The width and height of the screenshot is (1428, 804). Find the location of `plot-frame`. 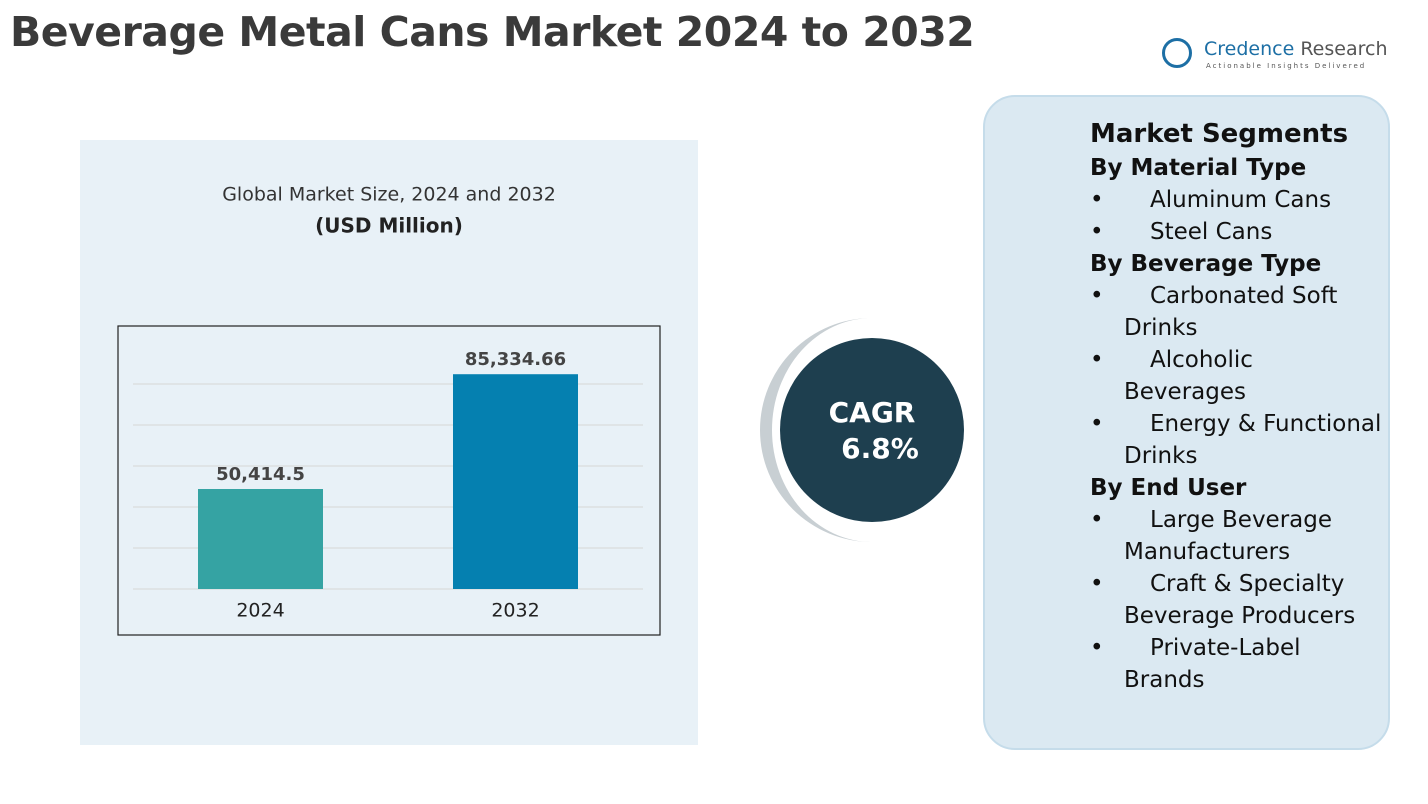

plot-frame is located at coordinates (389, 480).